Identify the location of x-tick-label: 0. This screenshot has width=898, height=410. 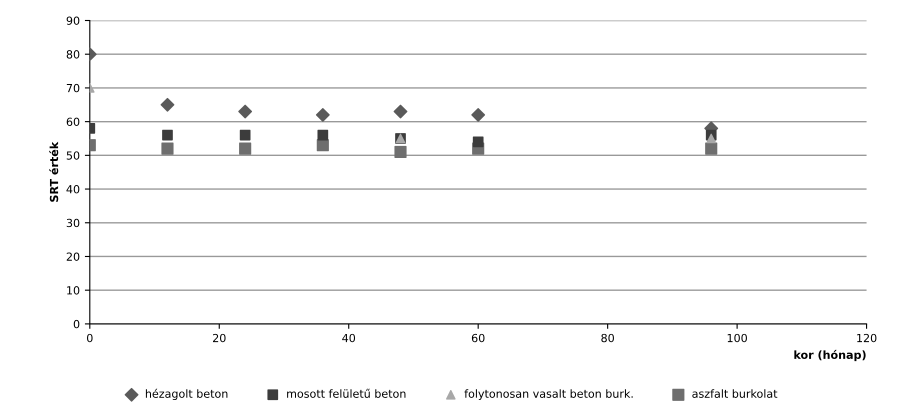
(90, 338).